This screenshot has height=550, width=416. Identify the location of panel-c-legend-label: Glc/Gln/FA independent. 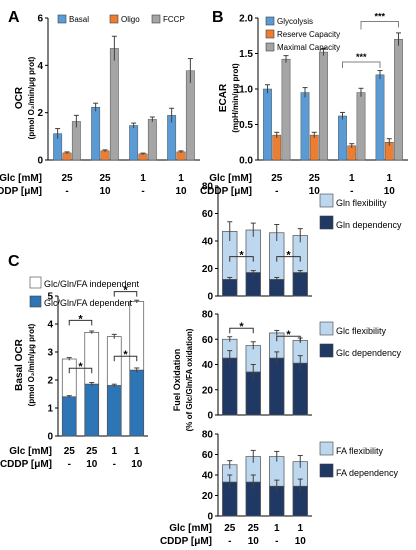
(92, 284).